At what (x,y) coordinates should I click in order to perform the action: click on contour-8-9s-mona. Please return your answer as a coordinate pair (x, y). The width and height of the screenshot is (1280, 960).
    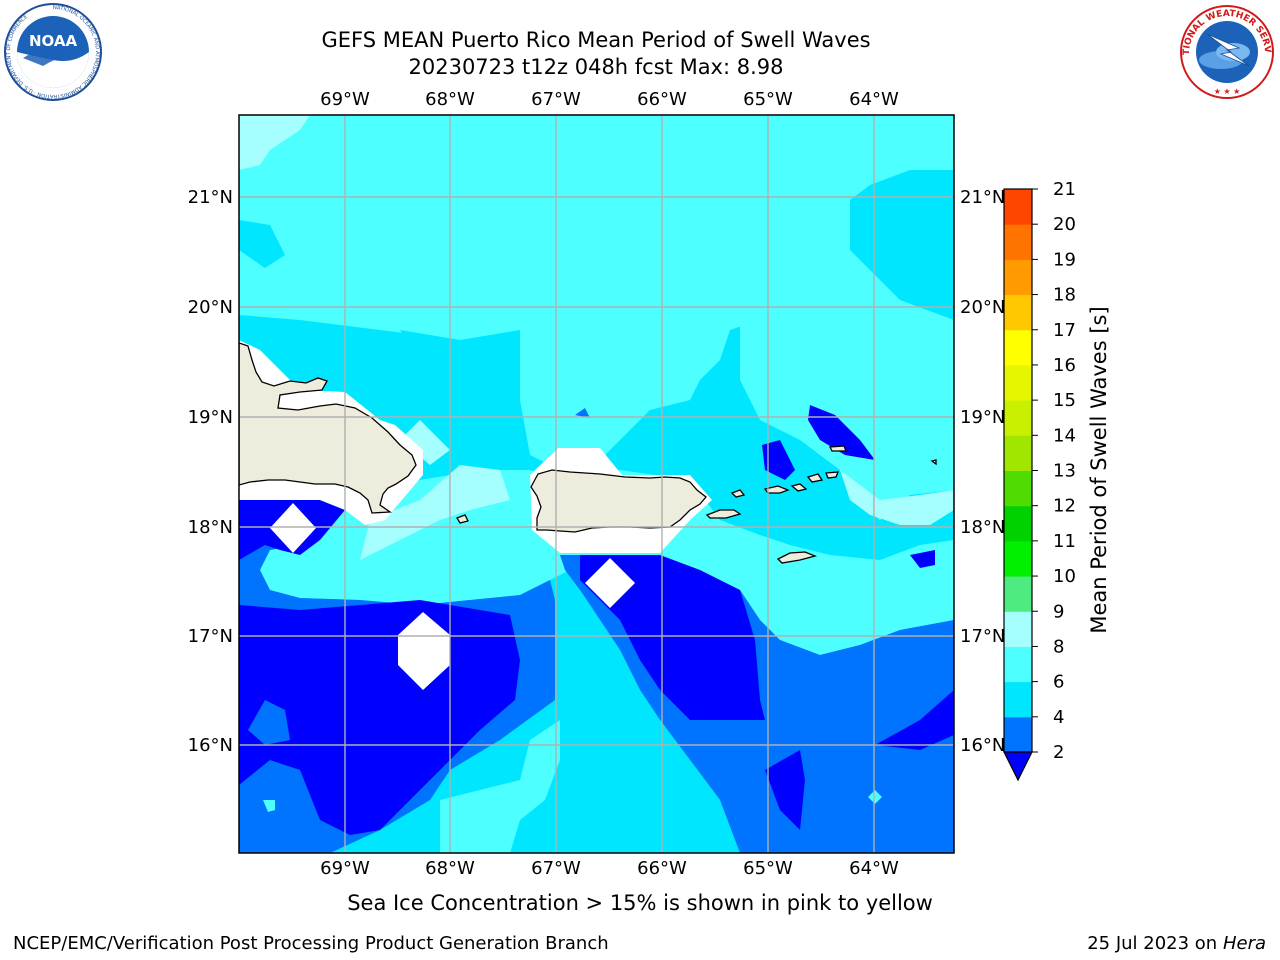
    Looking at the image, I should click on (425, 442).